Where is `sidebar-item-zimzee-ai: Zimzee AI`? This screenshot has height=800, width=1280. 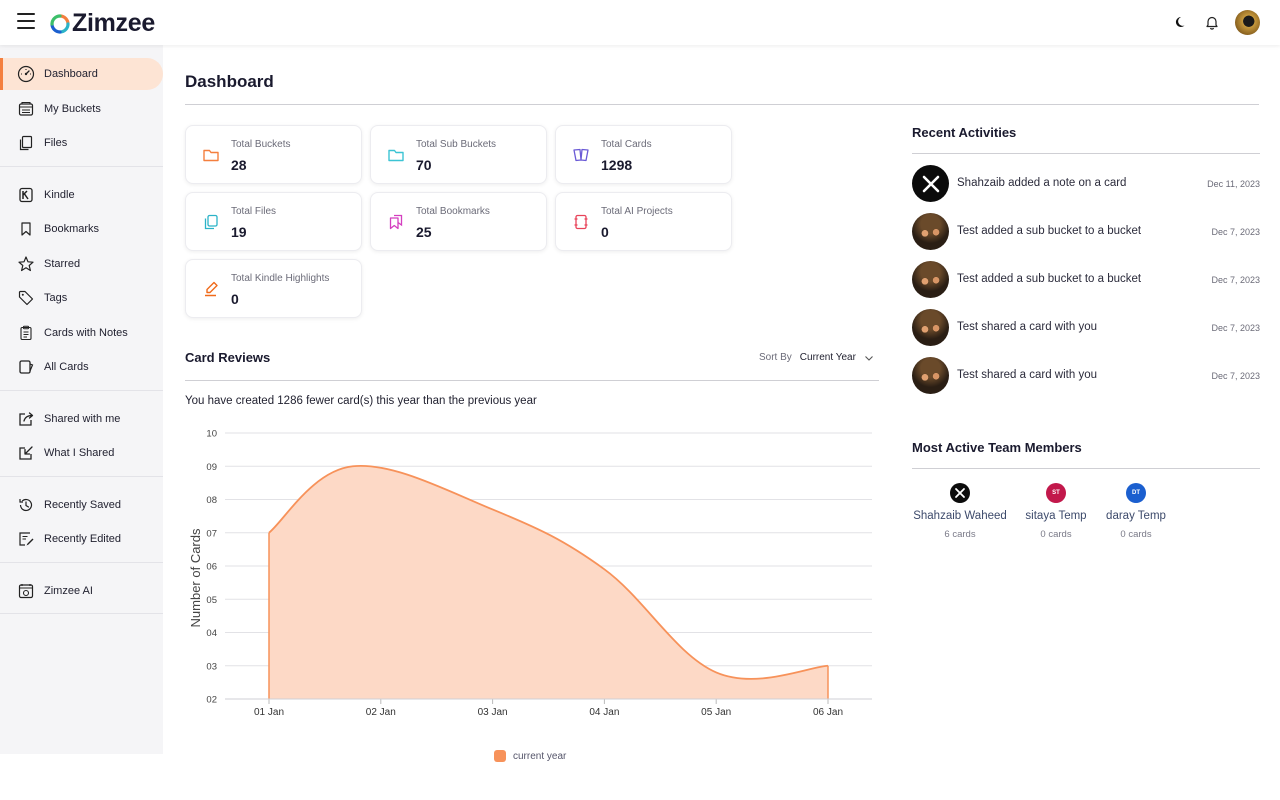
sidebar-item-zimzee-ai: Zimzee AI is located at coordinates (81, 591).